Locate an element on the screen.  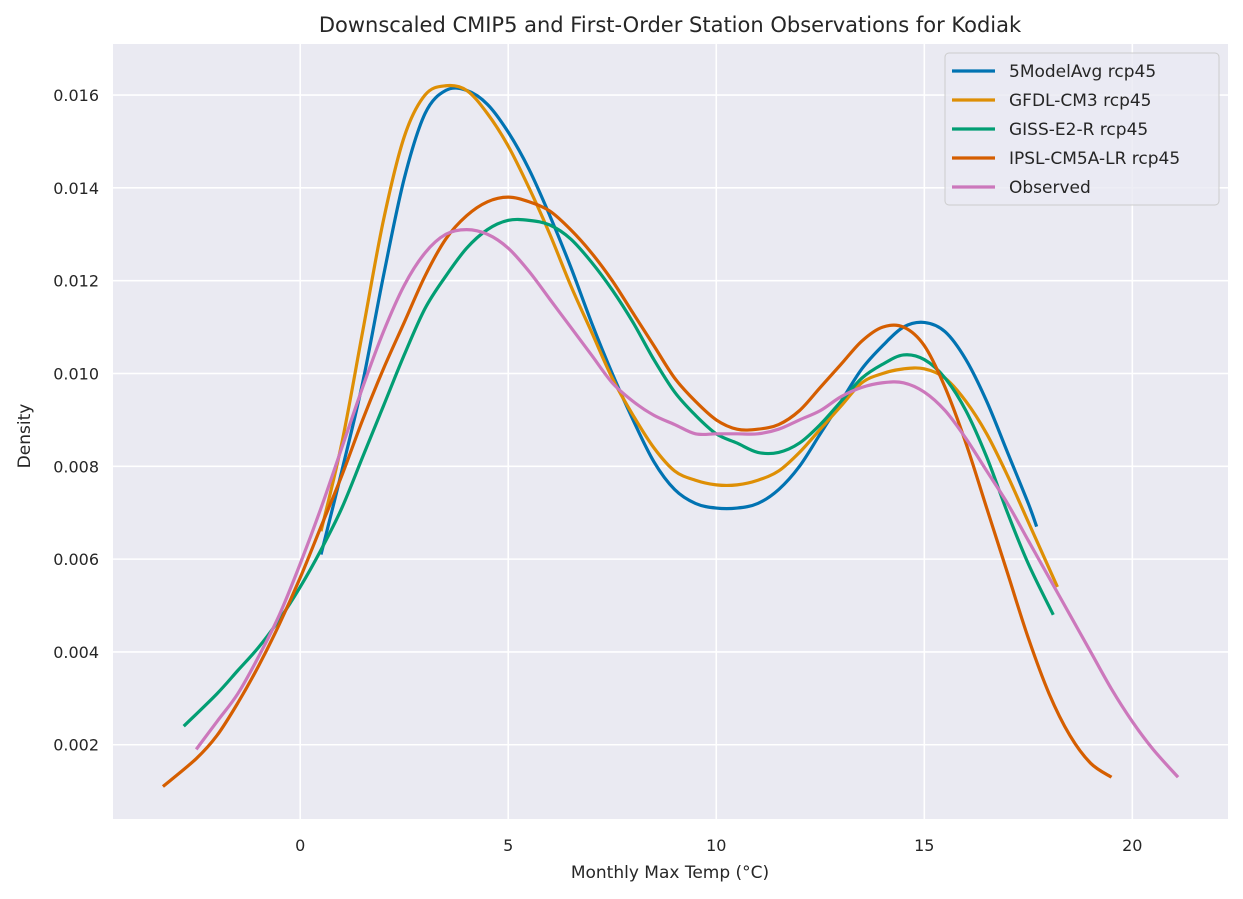
y-tick-label: 0.002 is located at coordinates (76, 745).